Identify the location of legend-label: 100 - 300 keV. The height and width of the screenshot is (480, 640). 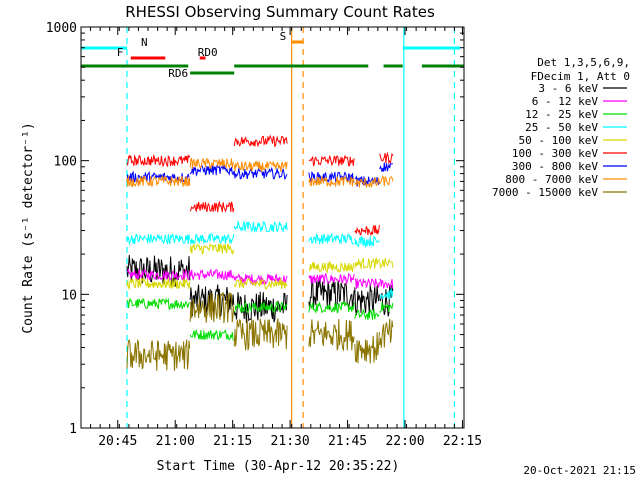
(555, 153).